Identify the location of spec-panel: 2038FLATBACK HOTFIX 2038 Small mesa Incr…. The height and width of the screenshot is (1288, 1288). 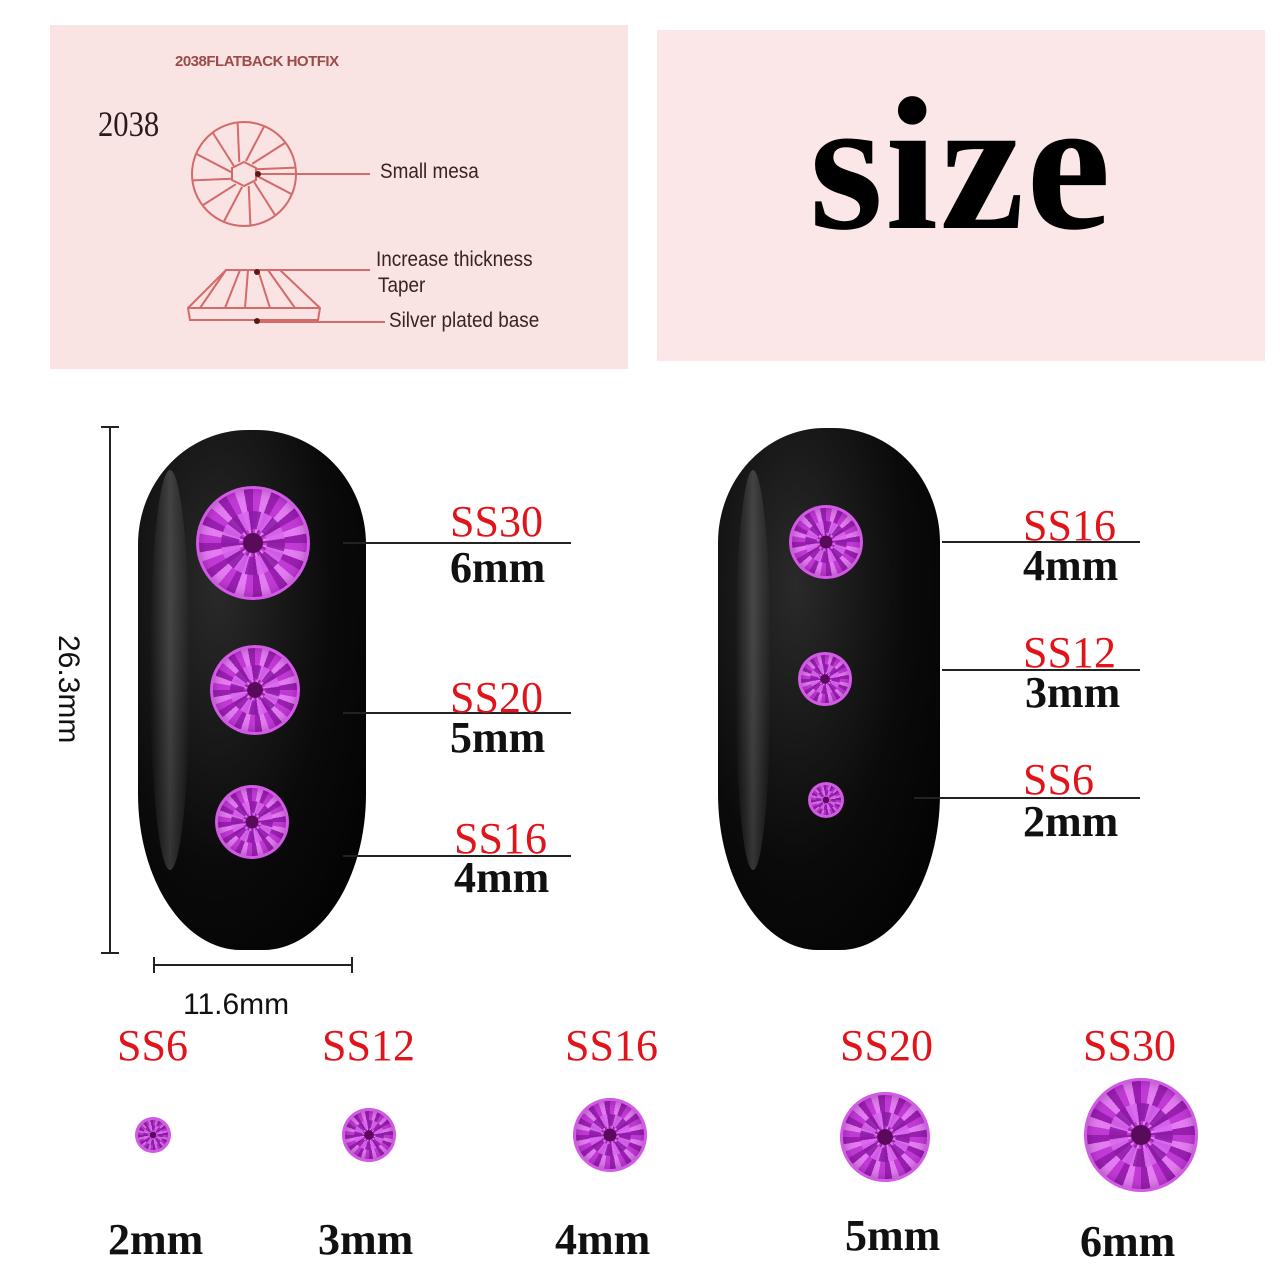
(339, 197).